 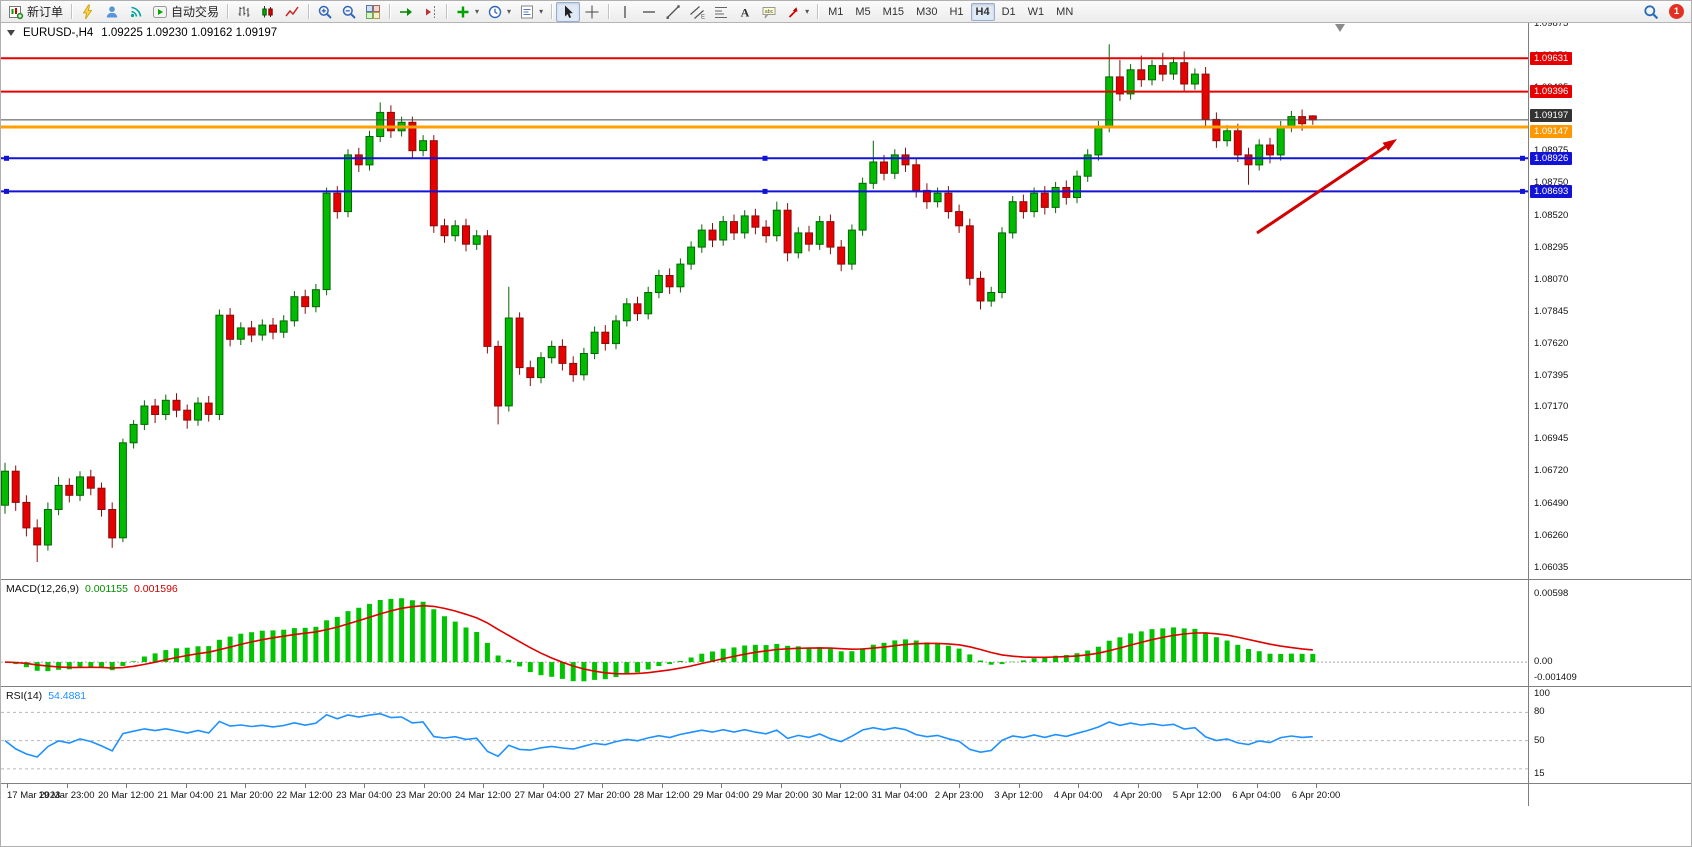 I want to click on market-button, so click(x=112, y=12).